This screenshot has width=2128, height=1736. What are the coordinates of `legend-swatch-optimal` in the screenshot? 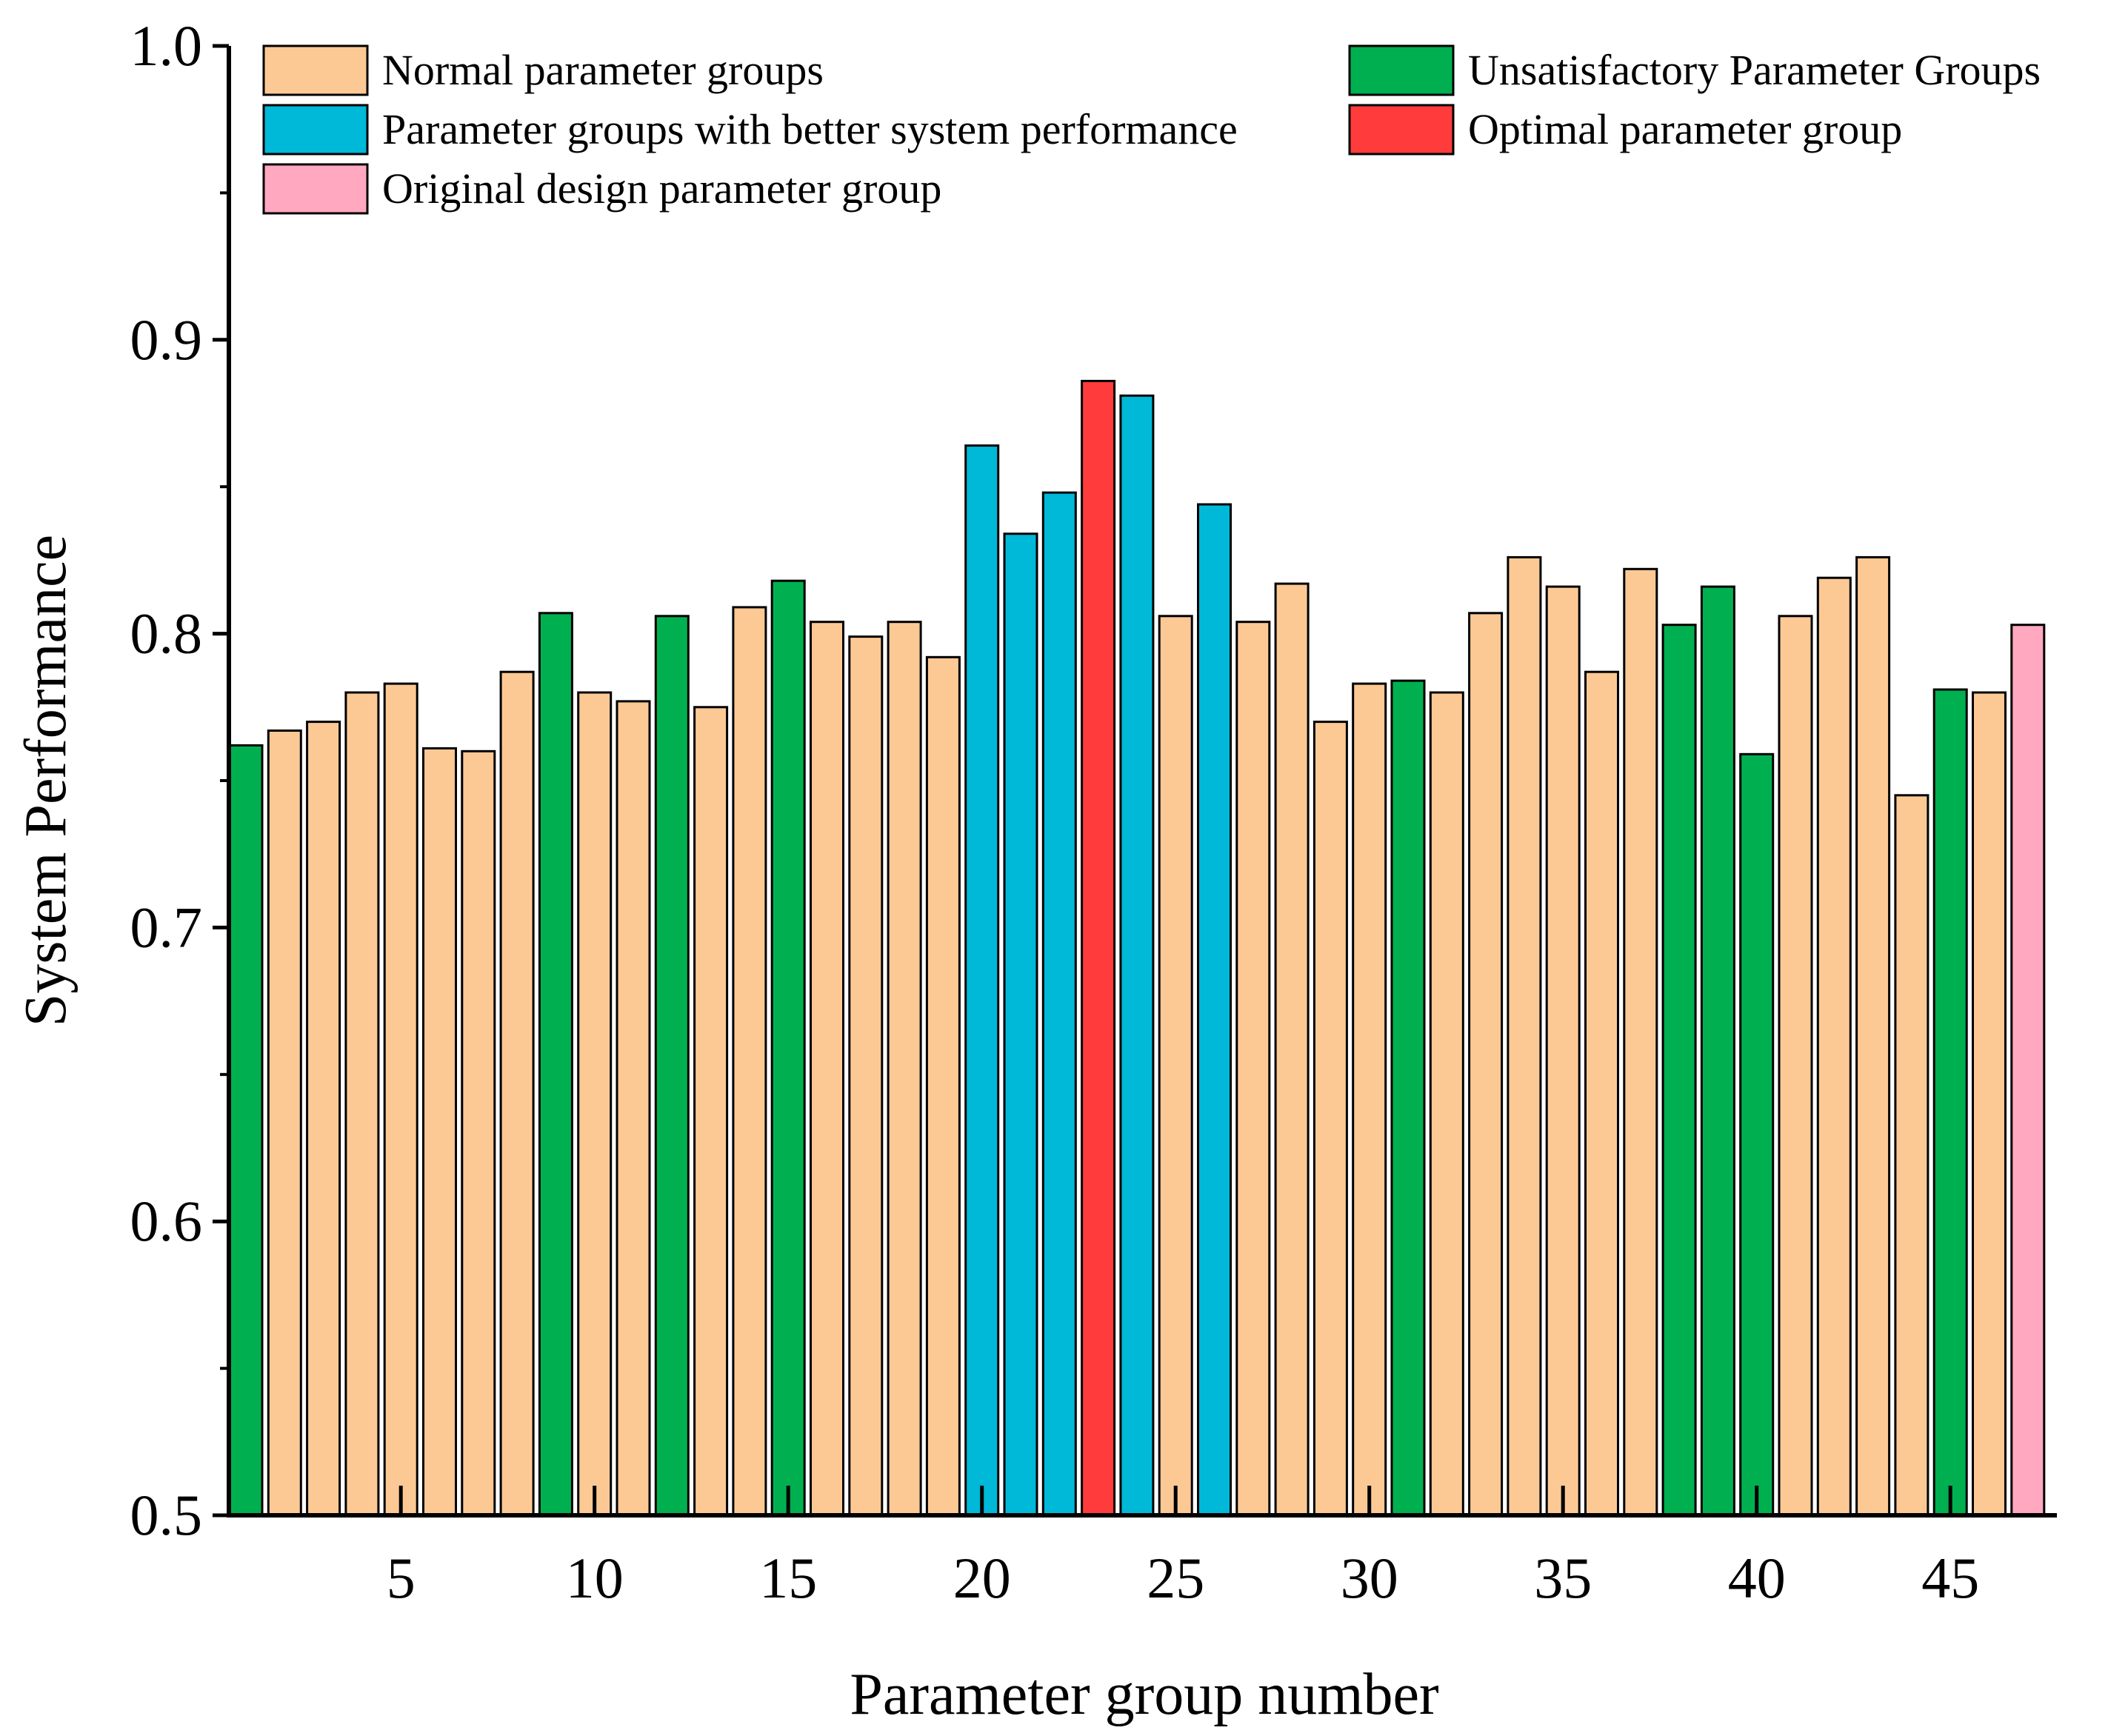 It's located at (1401, 130).